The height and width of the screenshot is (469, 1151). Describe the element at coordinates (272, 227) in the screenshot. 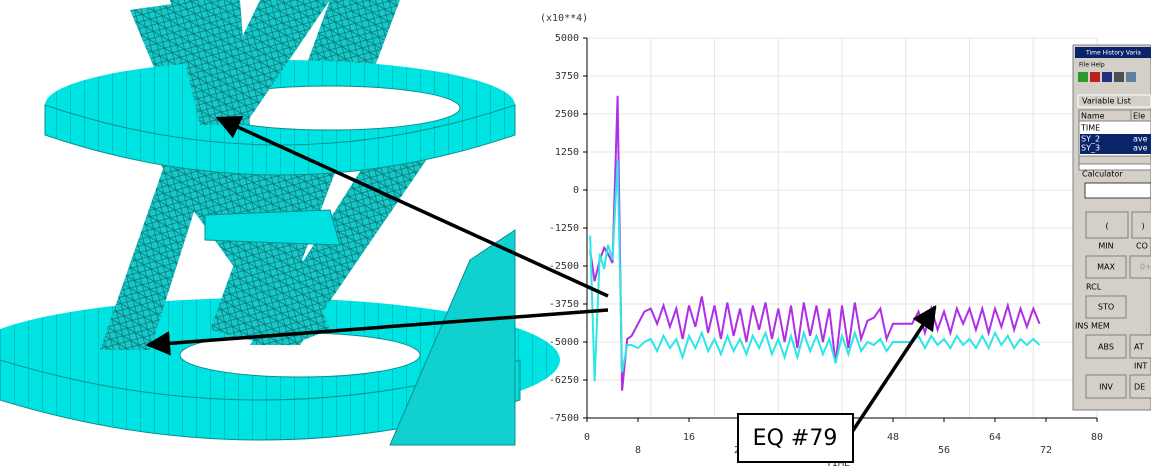

I see `plate` at that location.